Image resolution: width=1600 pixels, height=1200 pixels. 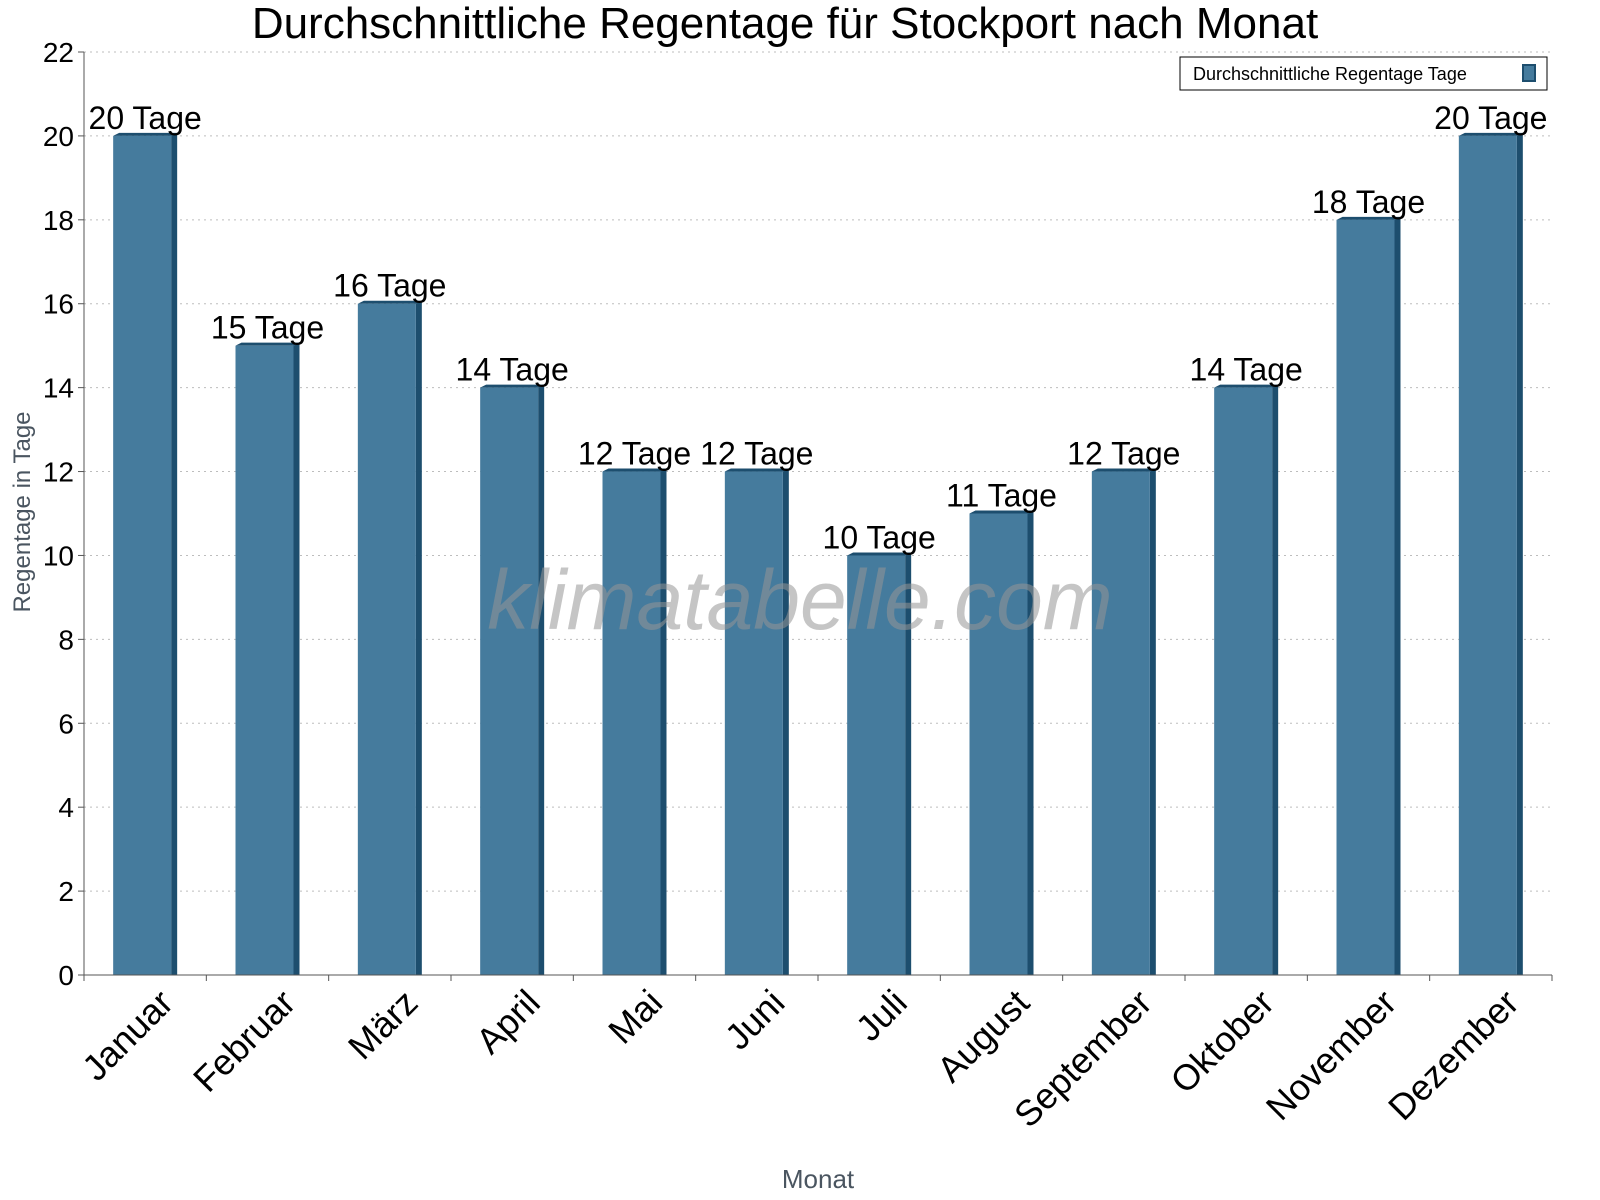 I want to click on x-tick-label: August, so click(x=983, y=1036).